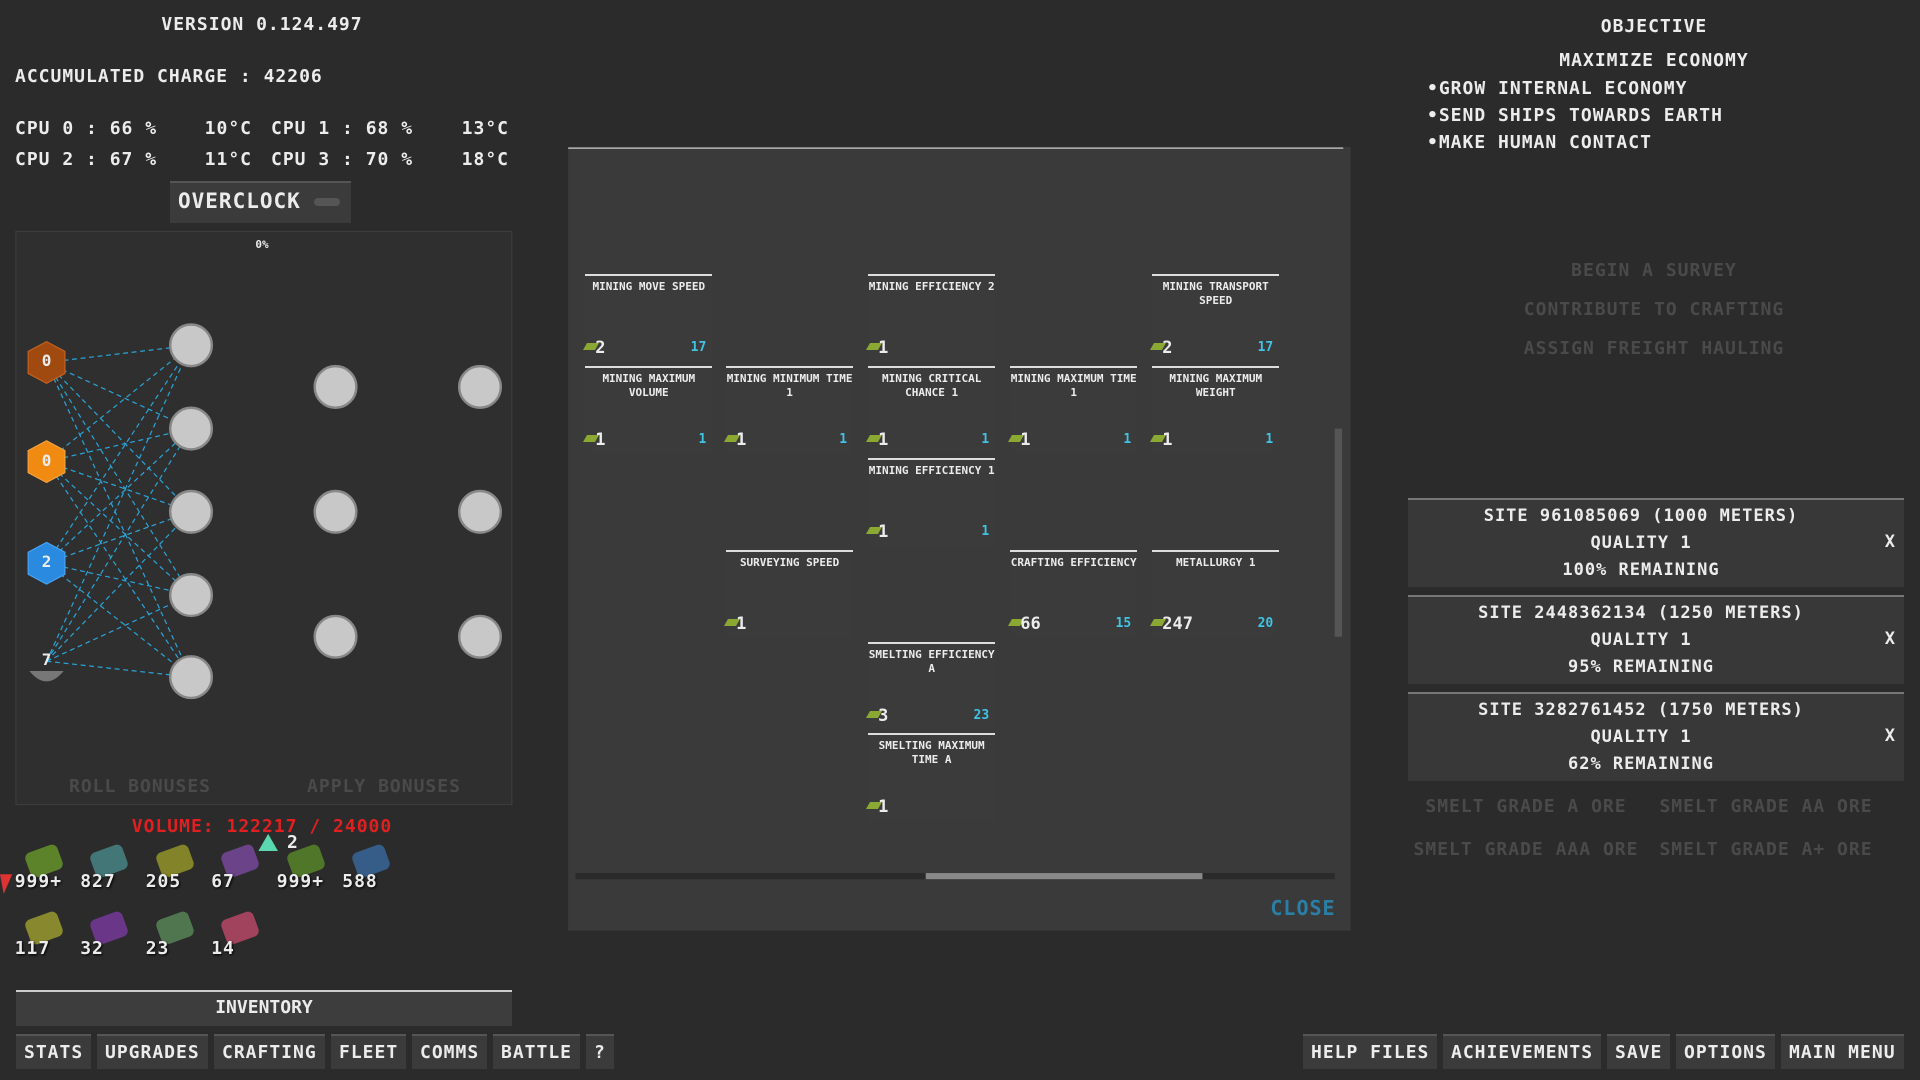  I want to click on site-remaining: 100% REMAINING, so click(1641, 570).